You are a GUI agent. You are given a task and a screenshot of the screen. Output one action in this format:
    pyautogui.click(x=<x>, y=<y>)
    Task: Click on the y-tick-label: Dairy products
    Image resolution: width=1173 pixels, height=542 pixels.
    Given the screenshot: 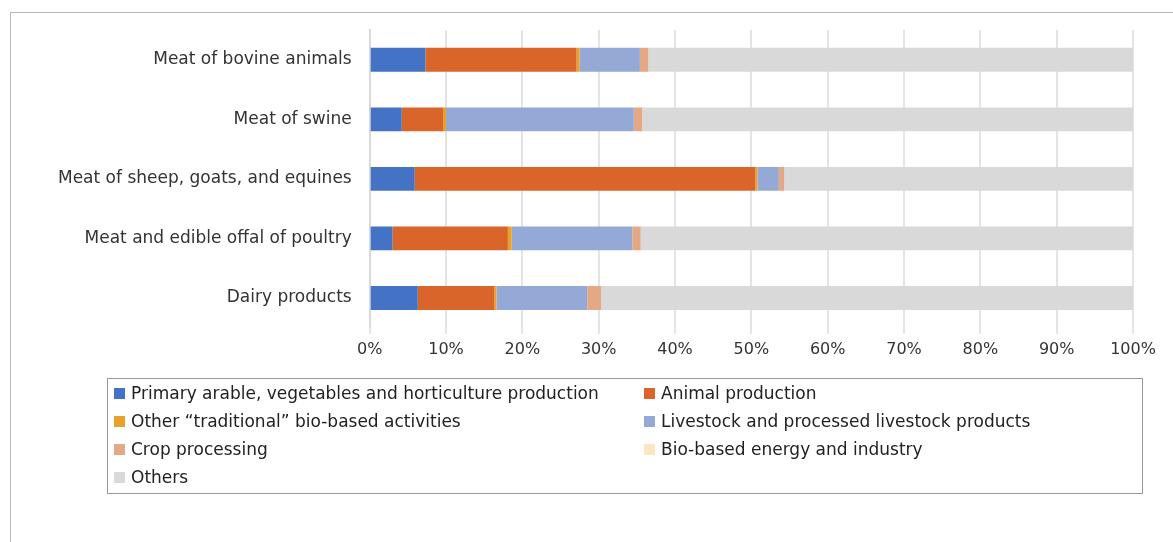 What is the action you would take?
    pyautogui.click(x=289, y=296)
    